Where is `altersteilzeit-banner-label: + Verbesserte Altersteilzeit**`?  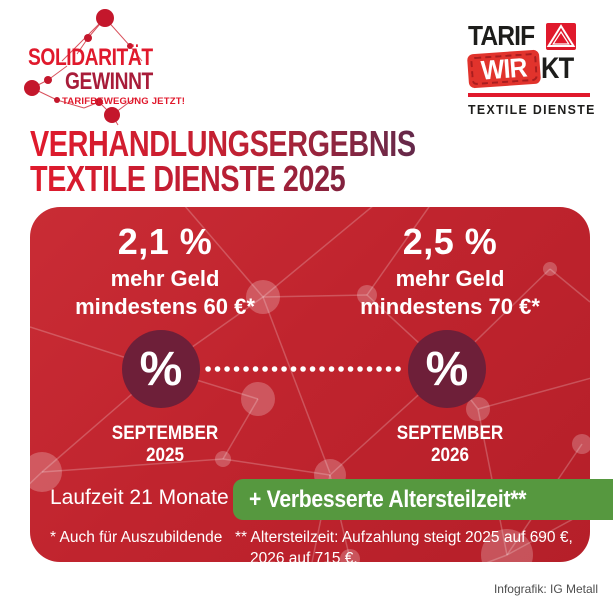 altersteilzeit-banner-label: + Verbesserte Altersteilzeit** is located at coordinates (388, 499).